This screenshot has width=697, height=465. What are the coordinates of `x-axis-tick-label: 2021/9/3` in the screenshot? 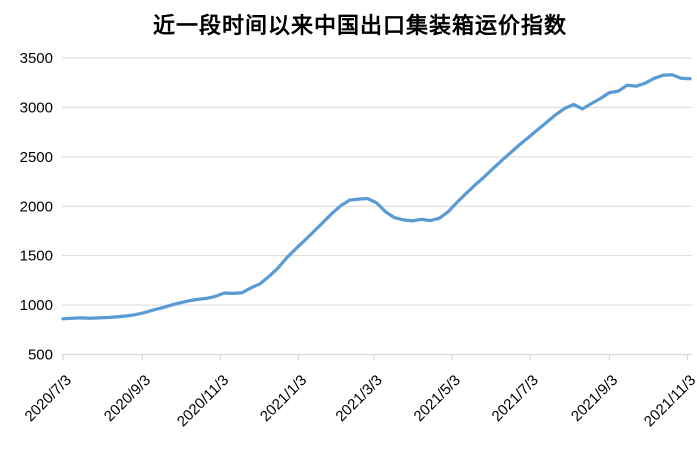 It's located at (594, 398).